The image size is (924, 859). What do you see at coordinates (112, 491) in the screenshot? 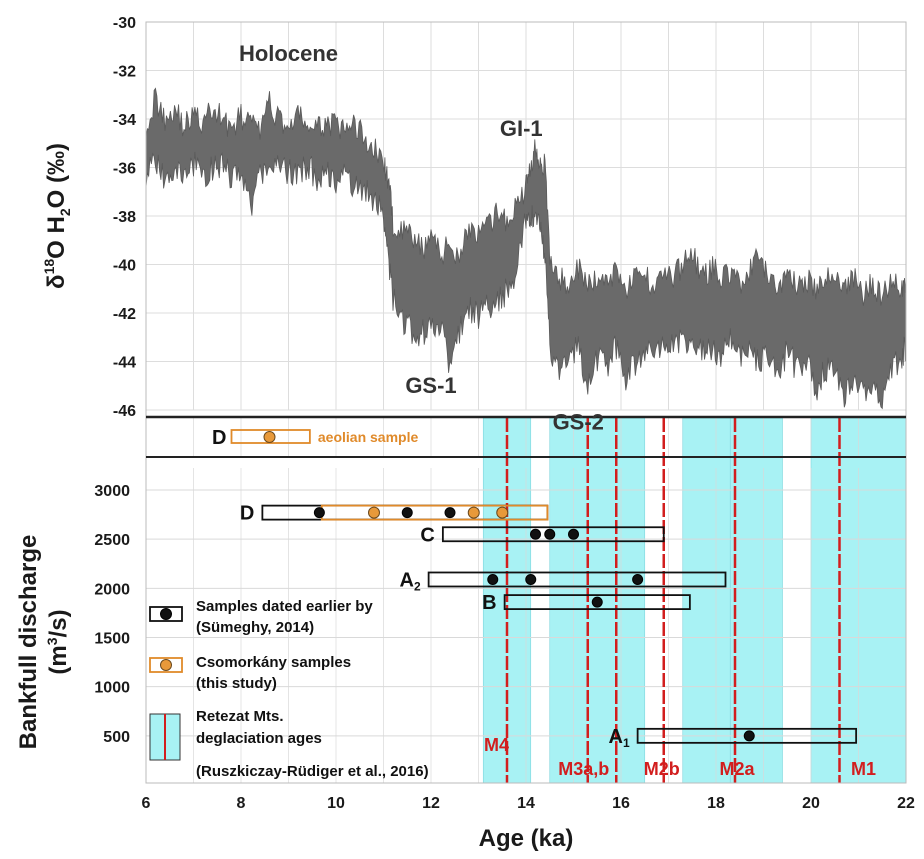
I see `y-tick-label-bottom: 3000` at bounding box center [112, 491].